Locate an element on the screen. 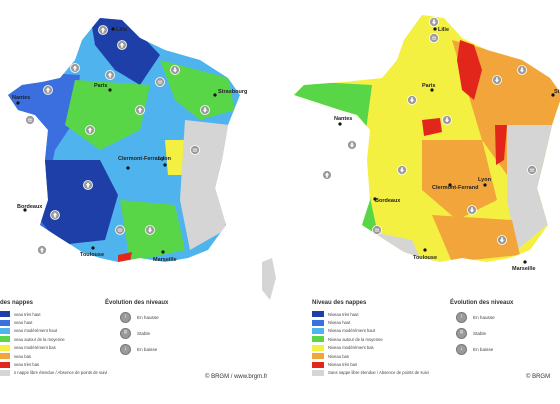  legend-level-label: Niveau très haut is located at coordinates (343, 314).